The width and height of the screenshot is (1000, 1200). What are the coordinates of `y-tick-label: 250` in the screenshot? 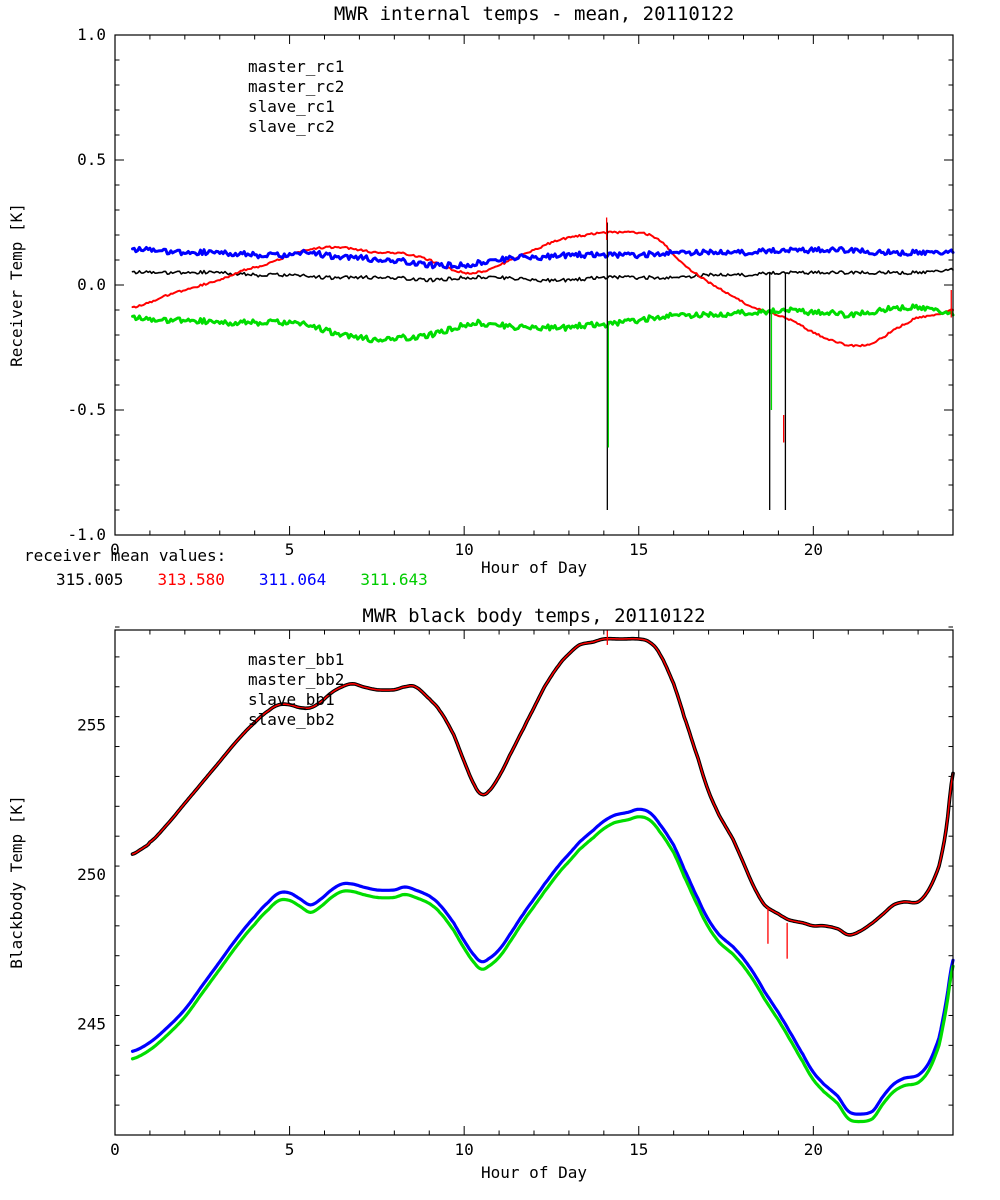 It's located at (91, 874).